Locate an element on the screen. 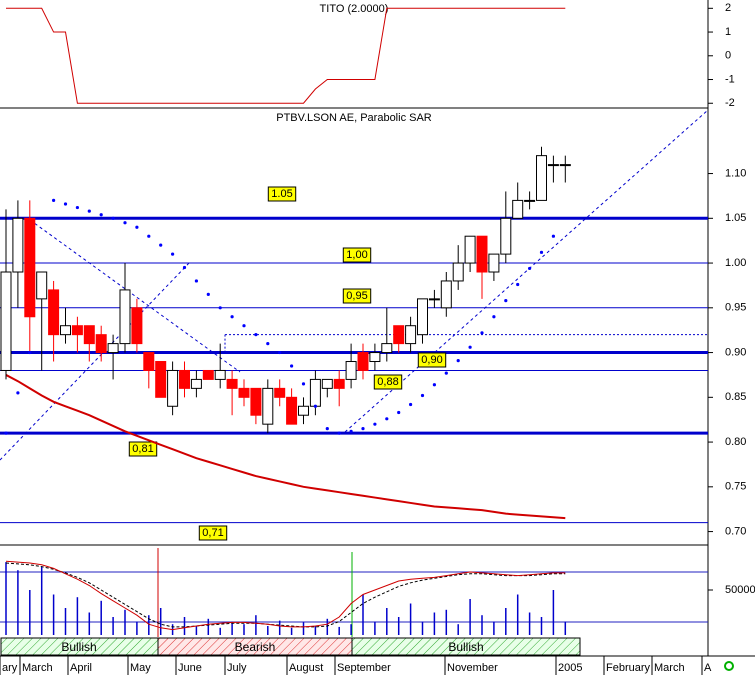  y-tick-label: 1.00 is located at coordinates (735, 263).